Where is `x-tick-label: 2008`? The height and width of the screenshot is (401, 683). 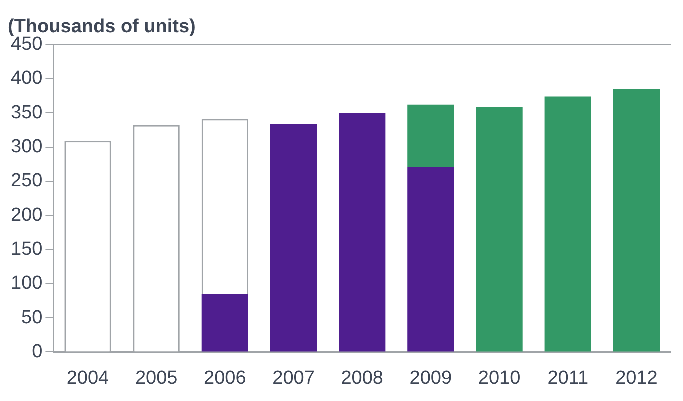 x-tick-label: 2008 is located at coordinates (362, 378).